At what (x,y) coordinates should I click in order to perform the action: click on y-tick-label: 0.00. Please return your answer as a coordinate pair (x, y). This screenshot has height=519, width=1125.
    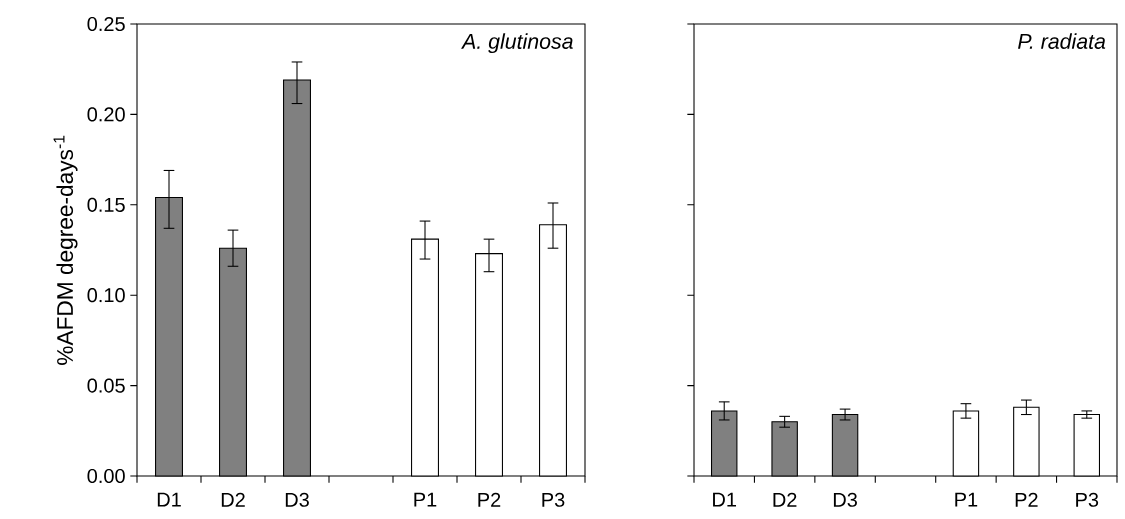
    Looking at the image, I should click on (106, 476).